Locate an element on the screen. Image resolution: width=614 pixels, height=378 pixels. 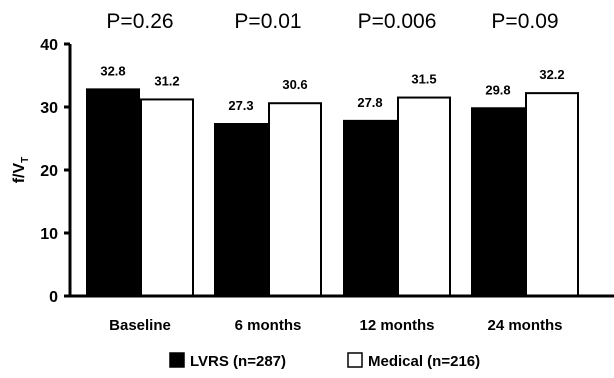
y-tick-label: 30 is located at coordinates (49, 108).